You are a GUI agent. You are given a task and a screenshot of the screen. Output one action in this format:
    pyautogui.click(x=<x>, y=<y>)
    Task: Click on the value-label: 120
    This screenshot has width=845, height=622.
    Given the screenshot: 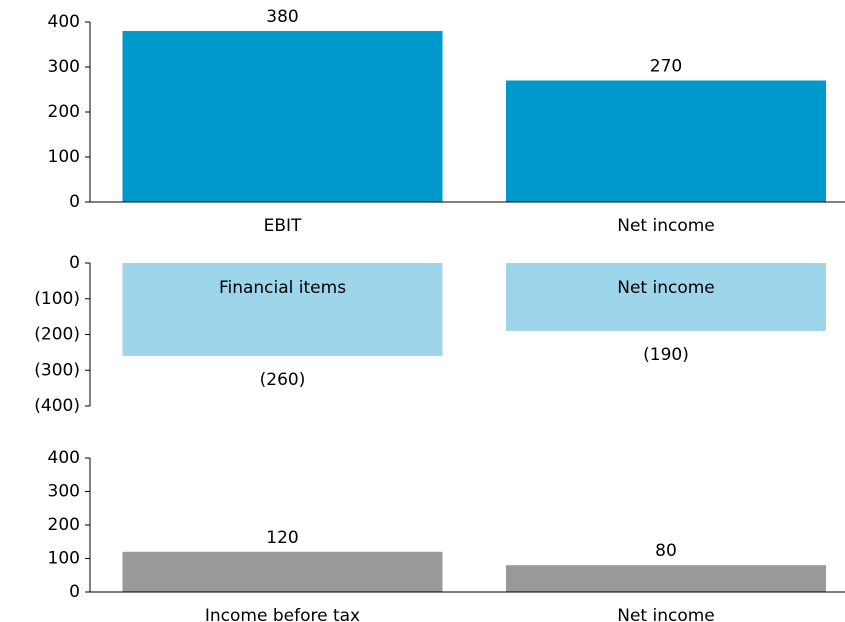 What is the action you would take?
    pyautogui.click(x=282, y=538)
    